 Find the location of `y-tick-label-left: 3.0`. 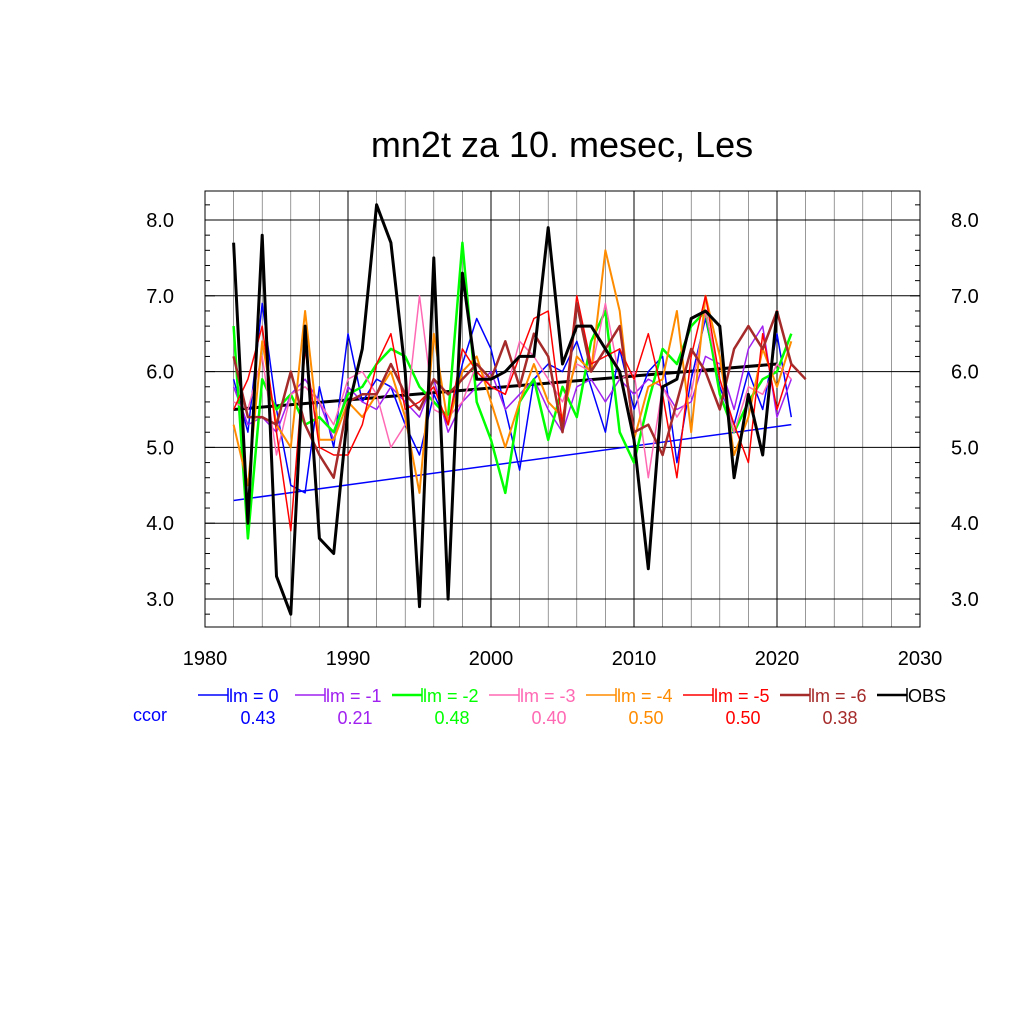

y-tick-label-left: 3.0 is located at coordinates (160, 600).